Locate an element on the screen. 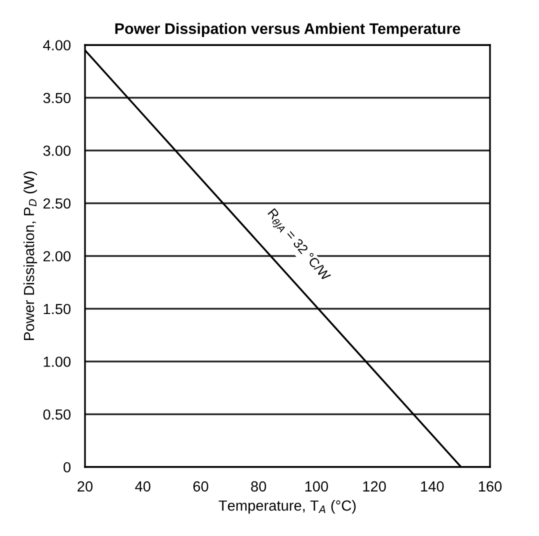 The width and height of the screenshot is (539, 536). x-tick-label: 20 is located at coordinates (85, 486).